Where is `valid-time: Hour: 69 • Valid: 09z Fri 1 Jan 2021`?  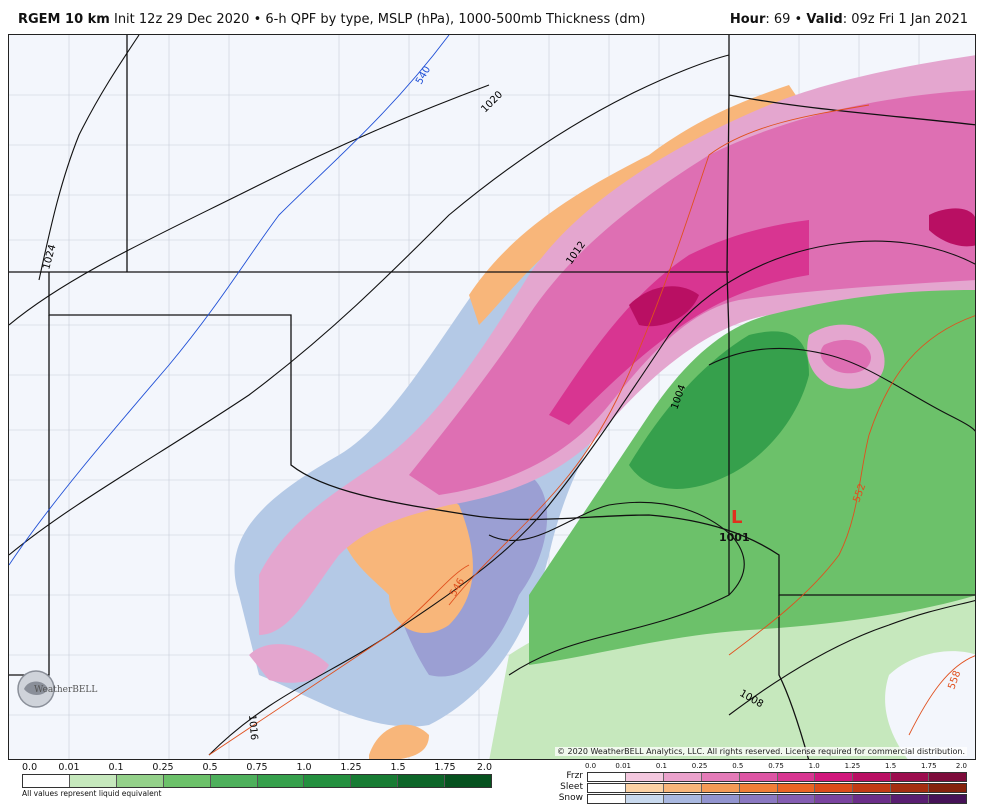 valid-time: Hour: 69 • Valid: 09z Fri 1 Jan 2021 is located at coordinates (849, 19).